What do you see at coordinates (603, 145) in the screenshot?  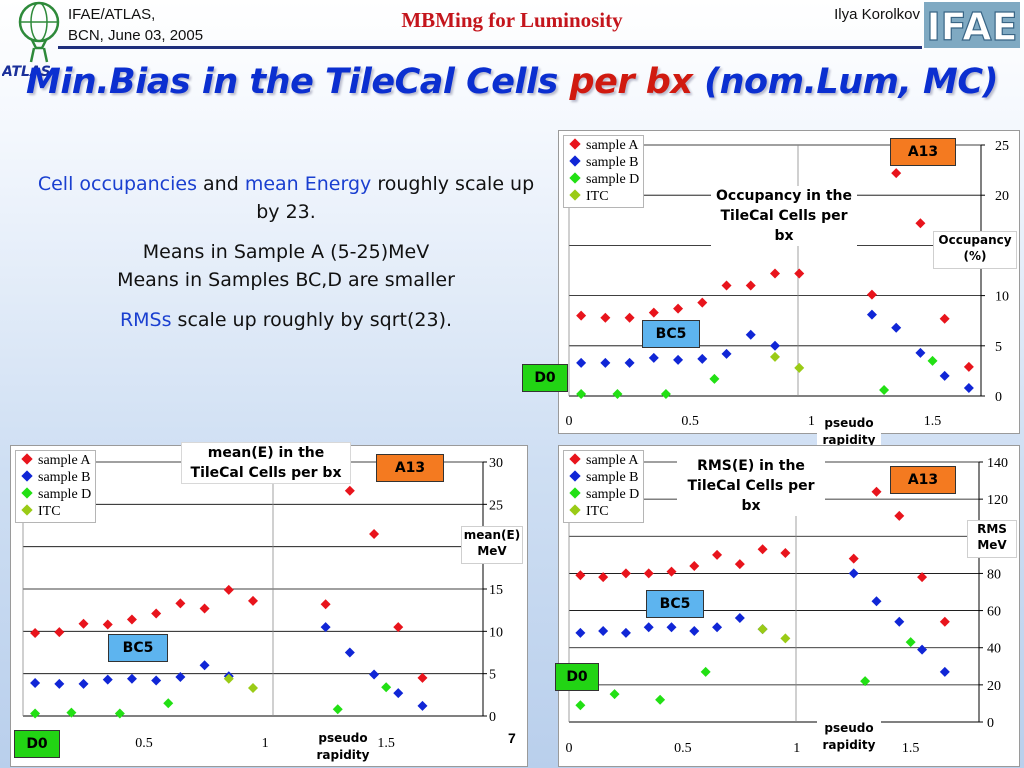 I see `legend-item-sample-a: sample A` at bounding box center [603, 145].